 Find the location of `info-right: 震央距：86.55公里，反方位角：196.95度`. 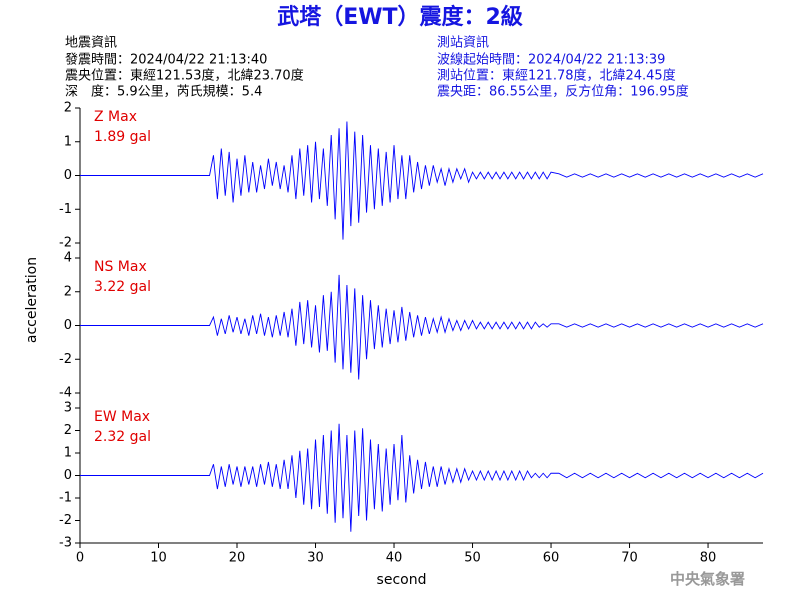

info-right: 震央距：86.55公里，反方位角：196.95度 is located at coordinates (563, 92).